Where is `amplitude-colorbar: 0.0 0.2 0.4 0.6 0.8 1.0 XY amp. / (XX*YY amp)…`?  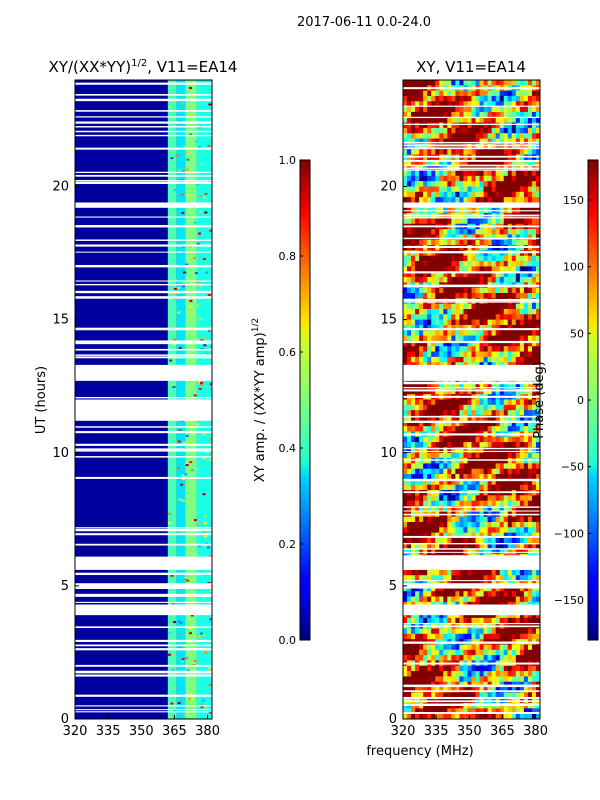 amplitude-colorbar: 0.0 0.2 0.4 0.6 0.8 1.0 XY amp. / (XX*YY amp)… is located at coordinates (281, 400).